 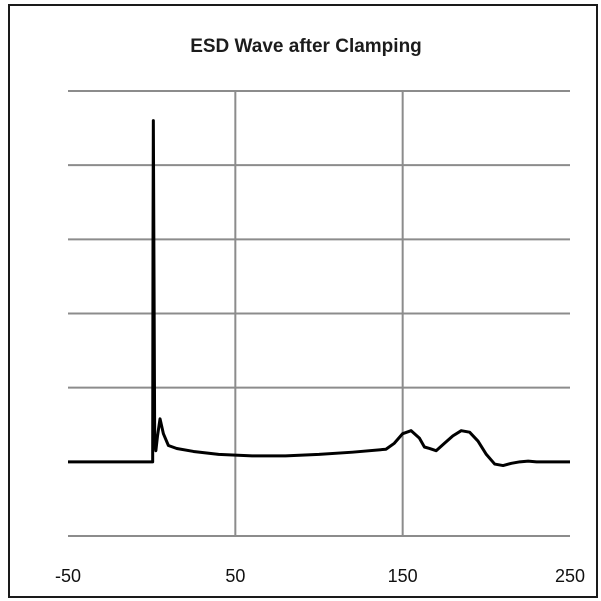 What do you see at coordinates (403, 576) in the screenshot?
I see `x-tick-label: 150` at bounding box center [403, 576].